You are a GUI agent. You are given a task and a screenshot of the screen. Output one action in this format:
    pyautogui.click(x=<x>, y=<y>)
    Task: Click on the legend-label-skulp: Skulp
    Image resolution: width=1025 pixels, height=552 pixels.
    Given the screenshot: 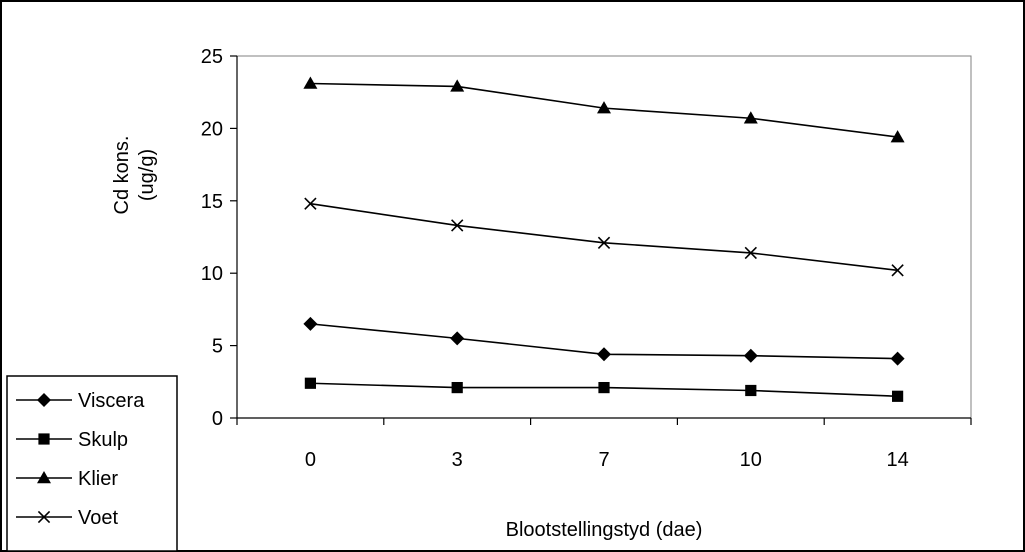 What is the action you would take?
    pyautogui.click(x=103, y=440)
    